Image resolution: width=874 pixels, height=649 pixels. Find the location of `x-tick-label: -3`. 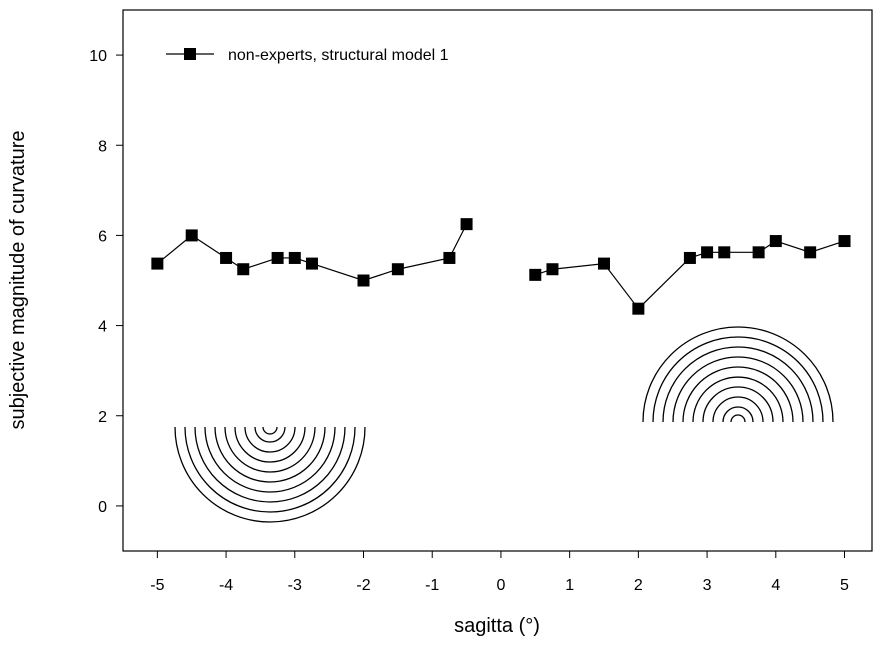

x-tick-label: -3 is located at coordinates (295, 585).